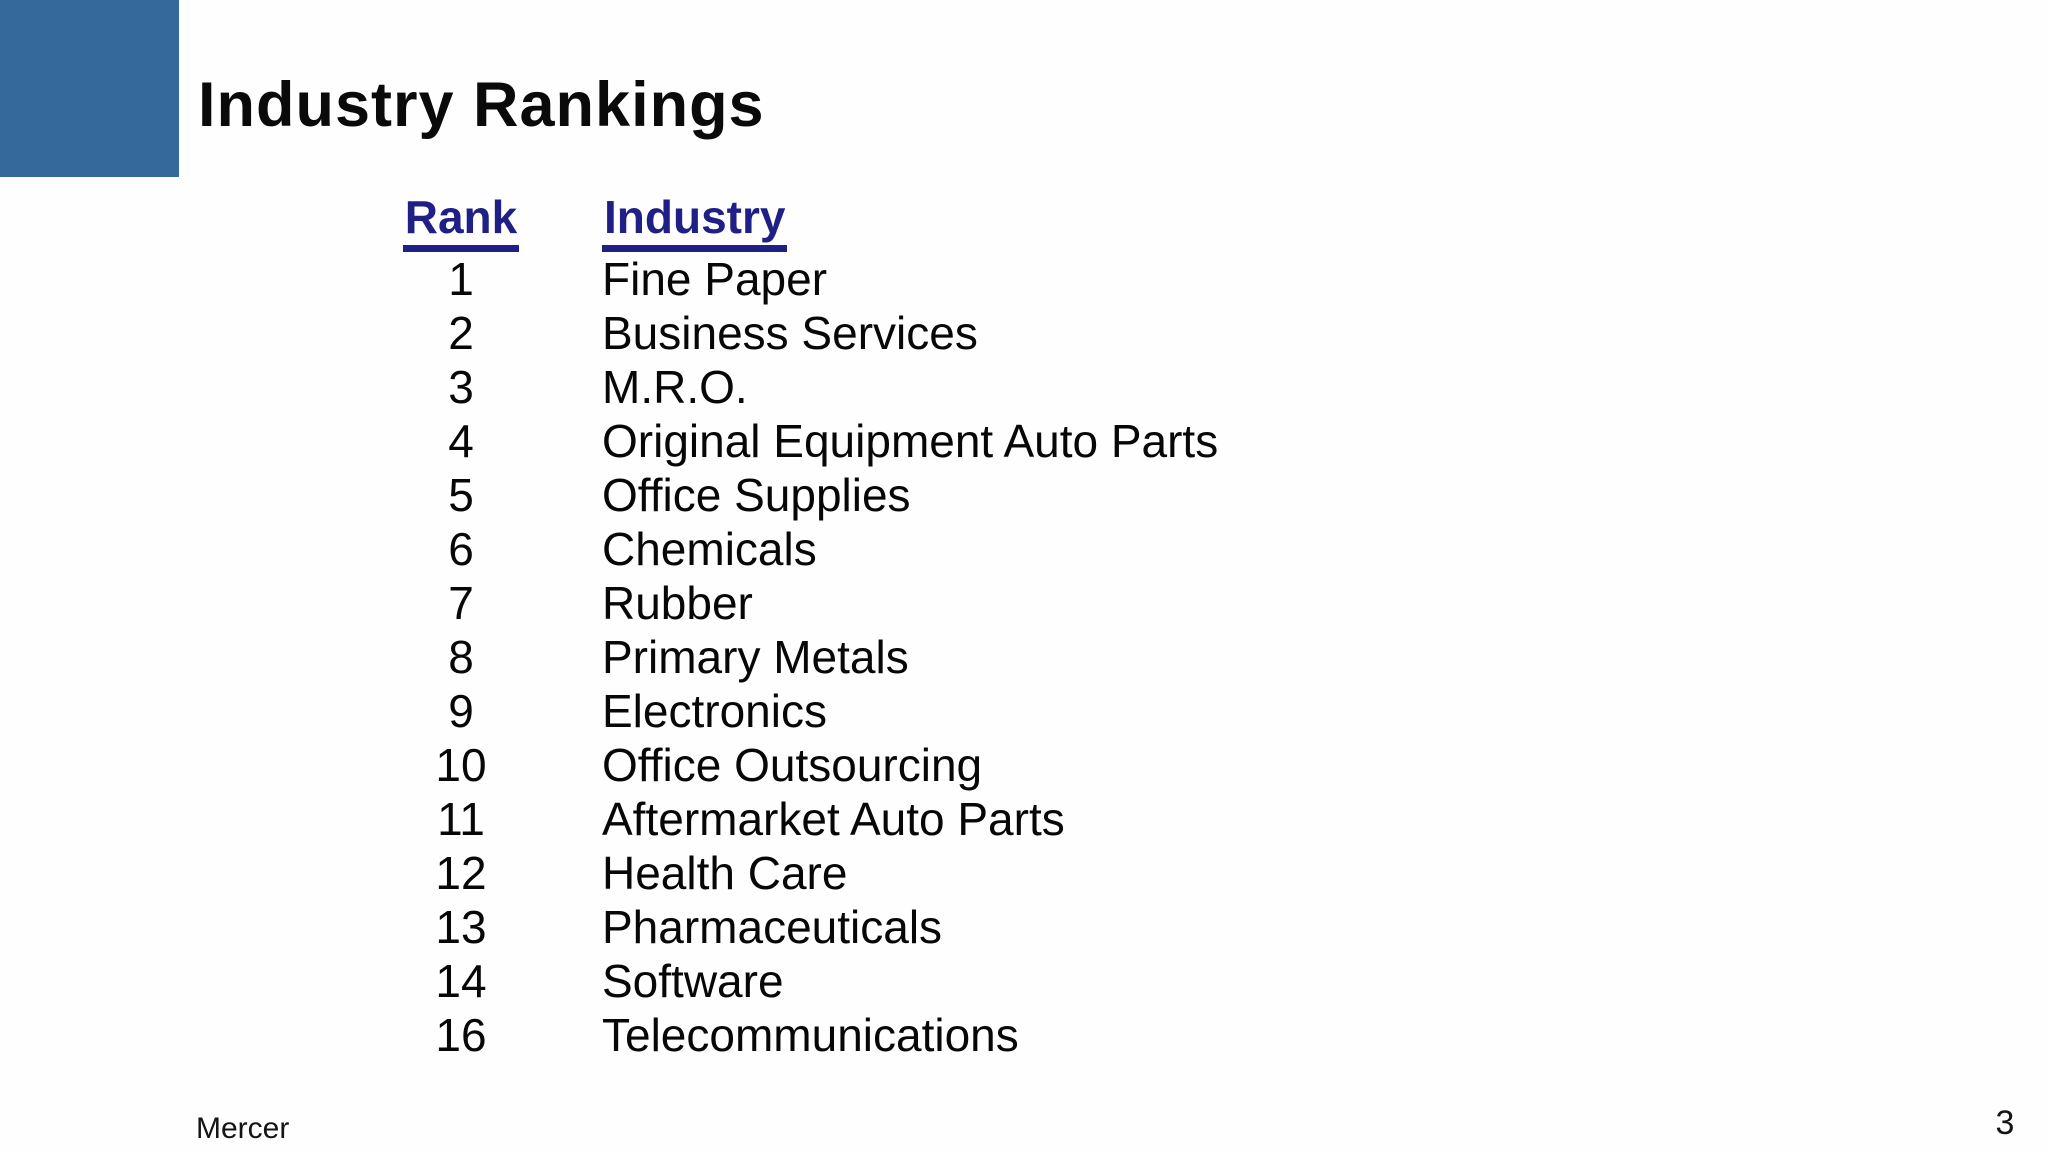  What do you see at coordinates (675, 387) in the screenshot?
I see `industry-cell: M.R.O.` at bounding box center [675, 387].